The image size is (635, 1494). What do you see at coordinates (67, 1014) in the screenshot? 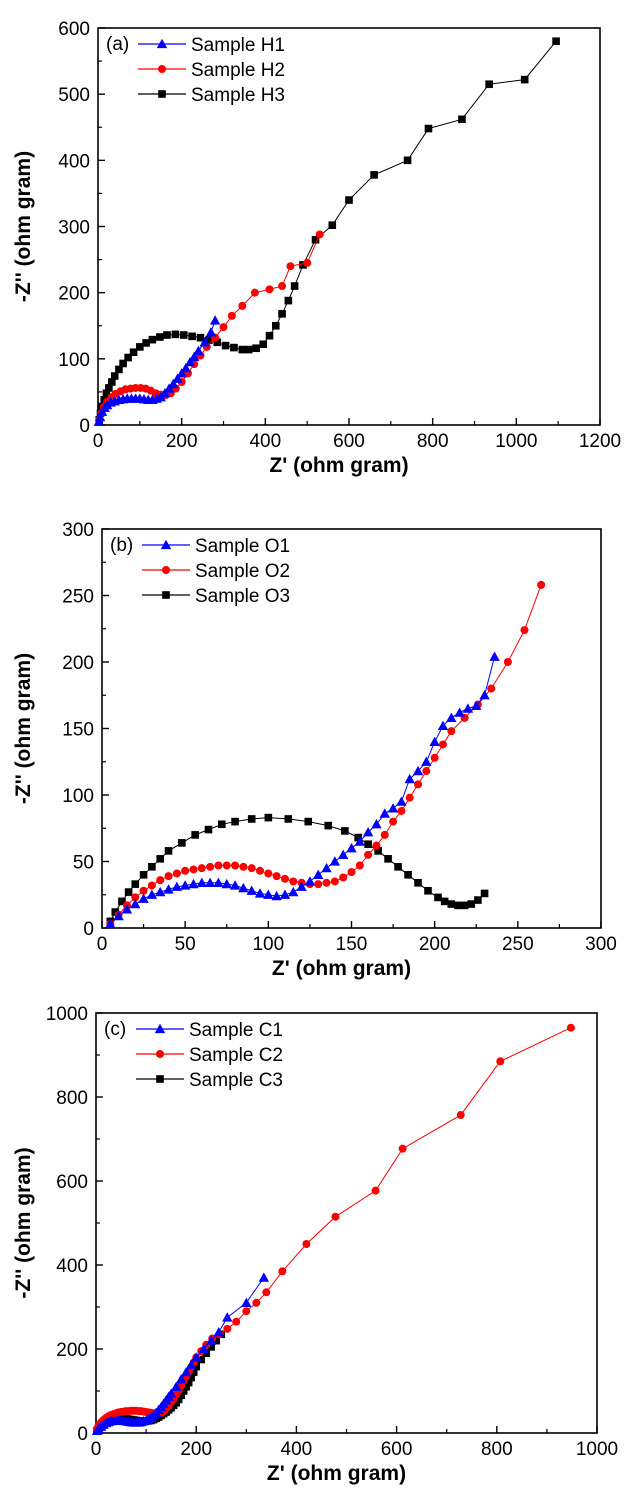
I see `y-tick-label: 1000` at bounding box center [67, 1014].